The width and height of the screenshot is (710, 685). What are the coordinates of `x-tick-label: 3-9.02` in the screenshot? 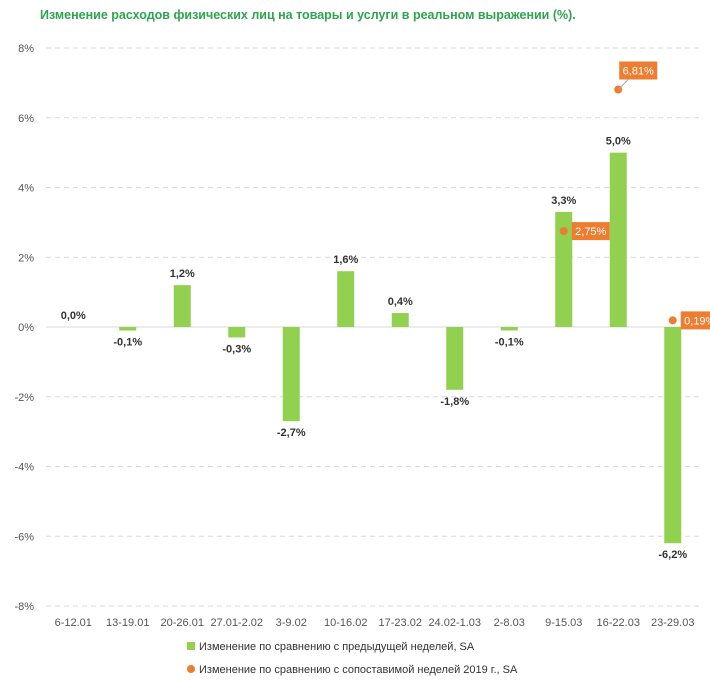 It's located at (291, 623).